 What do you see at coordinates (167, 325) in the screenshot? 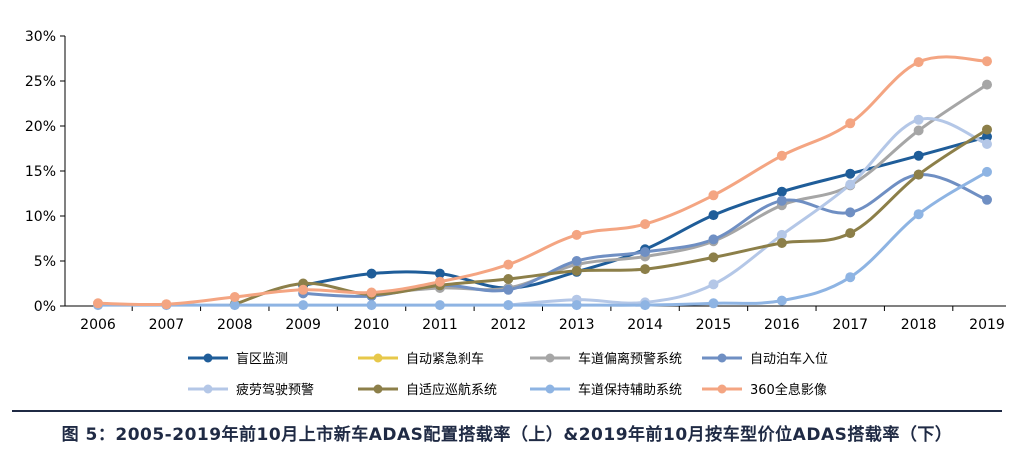
I see `x-tick-label: 2007` at bounding box center [167, 325].